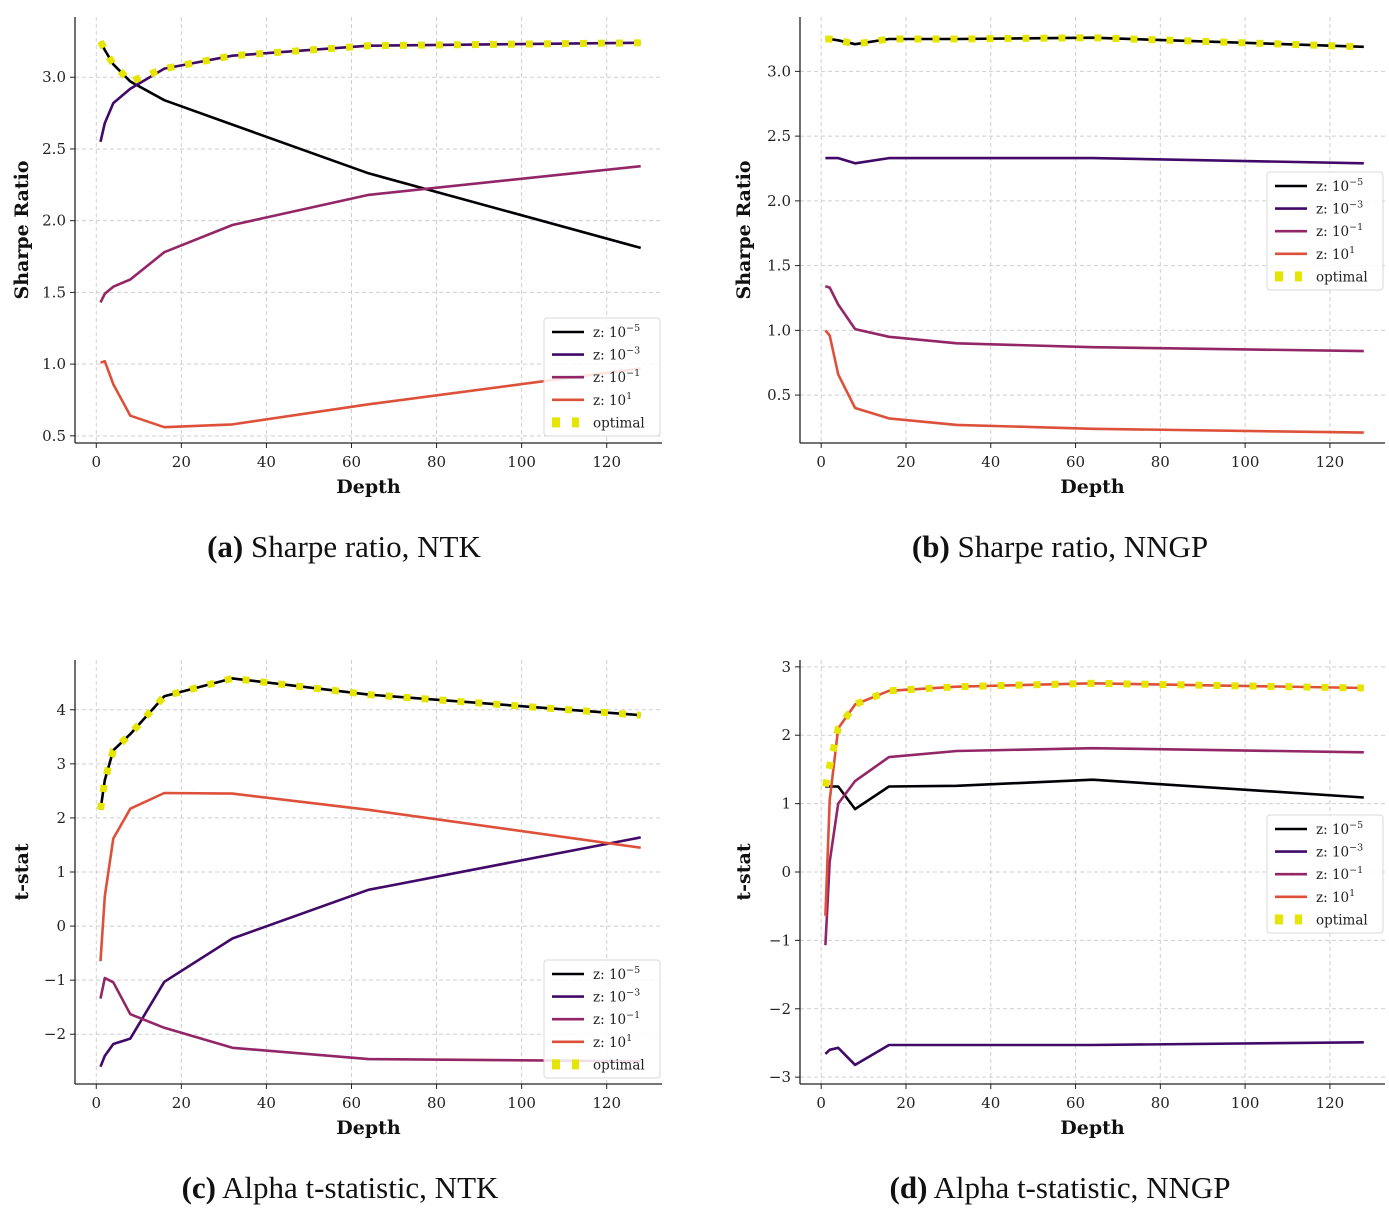  What do you see at coordinates (779, 71) in the screenshot?
I see `y-tick-label: 3.0` at bounding box center [779, 71].